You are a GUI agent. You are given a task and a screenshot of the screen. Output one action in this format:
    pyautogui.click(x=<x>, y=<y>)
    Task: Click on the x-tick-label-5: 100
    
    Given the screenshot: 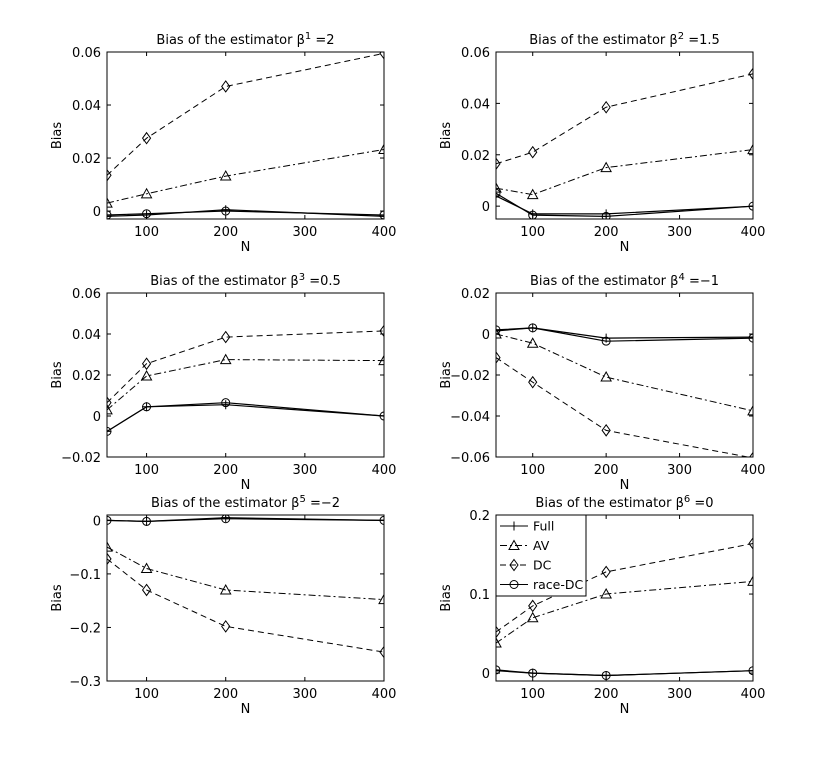 What is the action you would take?
    pyautogui.click(x=146, y=694)
    